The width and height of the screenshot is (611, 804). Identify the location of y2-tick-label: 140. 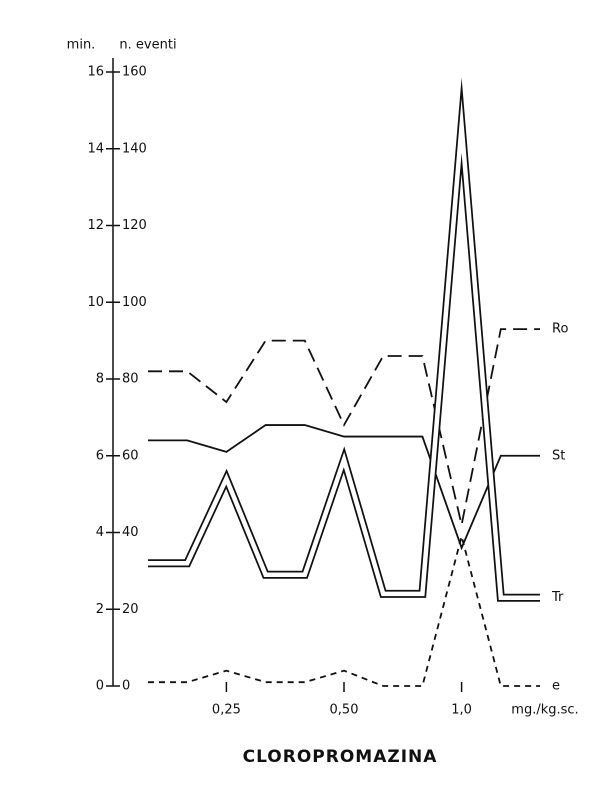
(134, 148).